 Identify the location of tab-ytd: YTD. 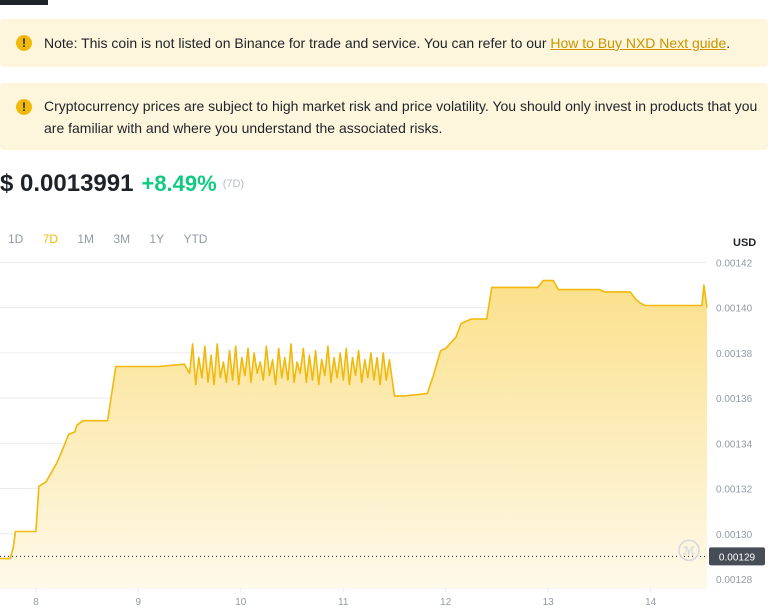
(195, 239).